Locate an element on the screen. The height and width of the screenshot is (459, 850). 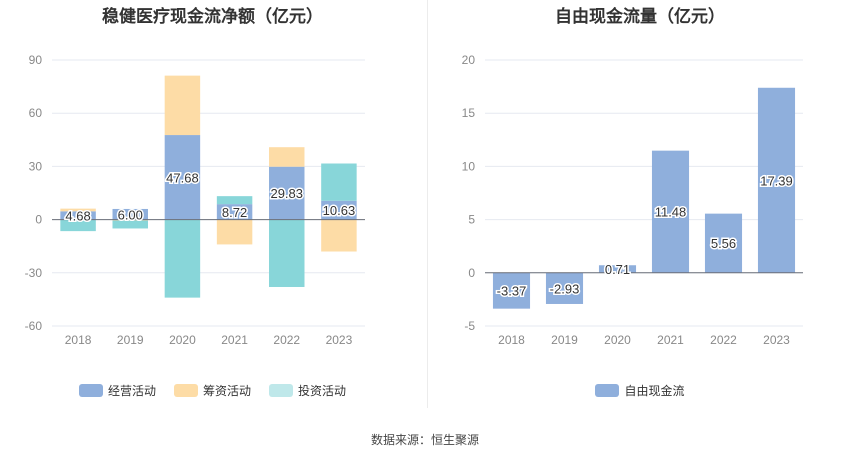
right-y-tick-label: 0 is located at coordinates (471, 273).